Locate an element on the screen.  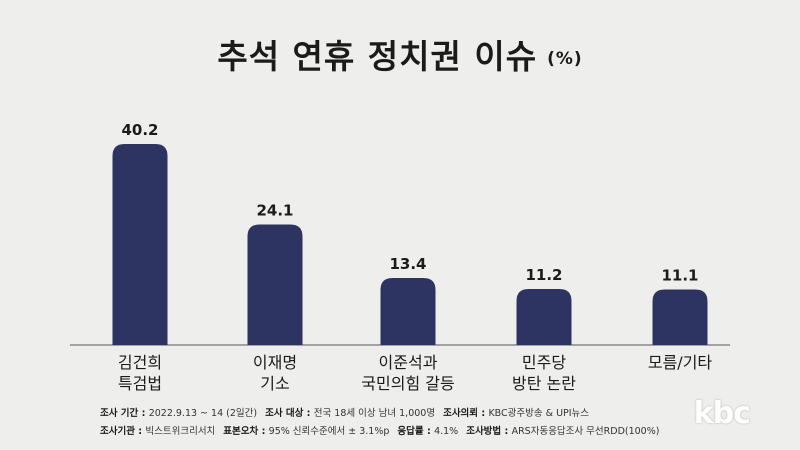
category-label-0-line-0: 김건희 is located at coordinates (140, 362).